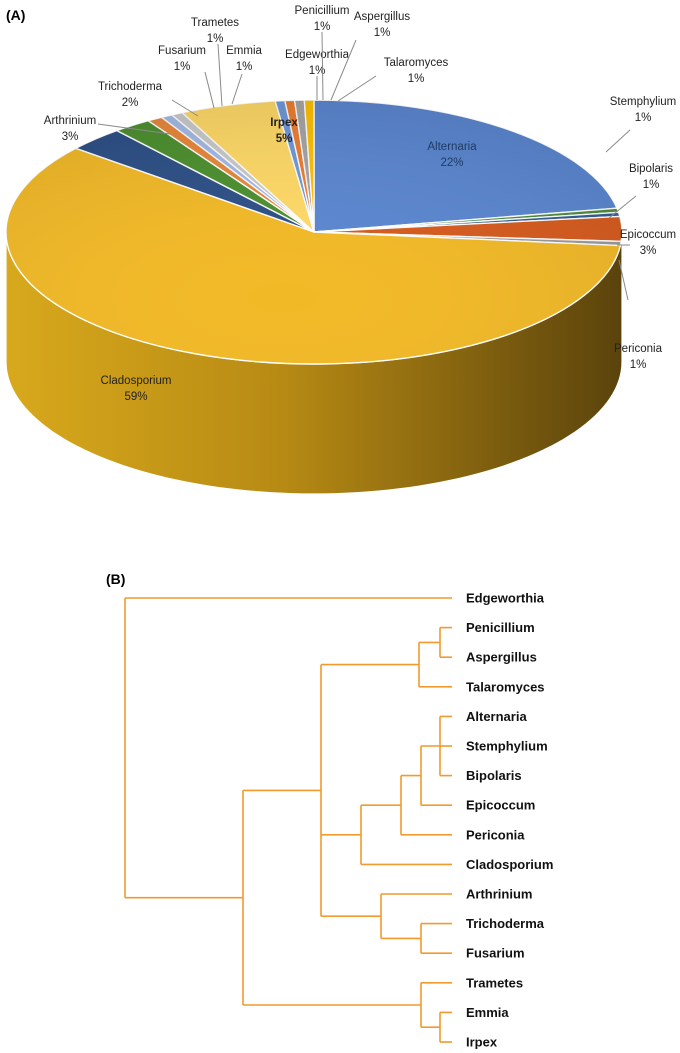 The image size is (680, 1053). Describe the element at coordinates (416, 63) in the screenshot. I see `slice-name-talaromyces: Talaromyces` at that location.